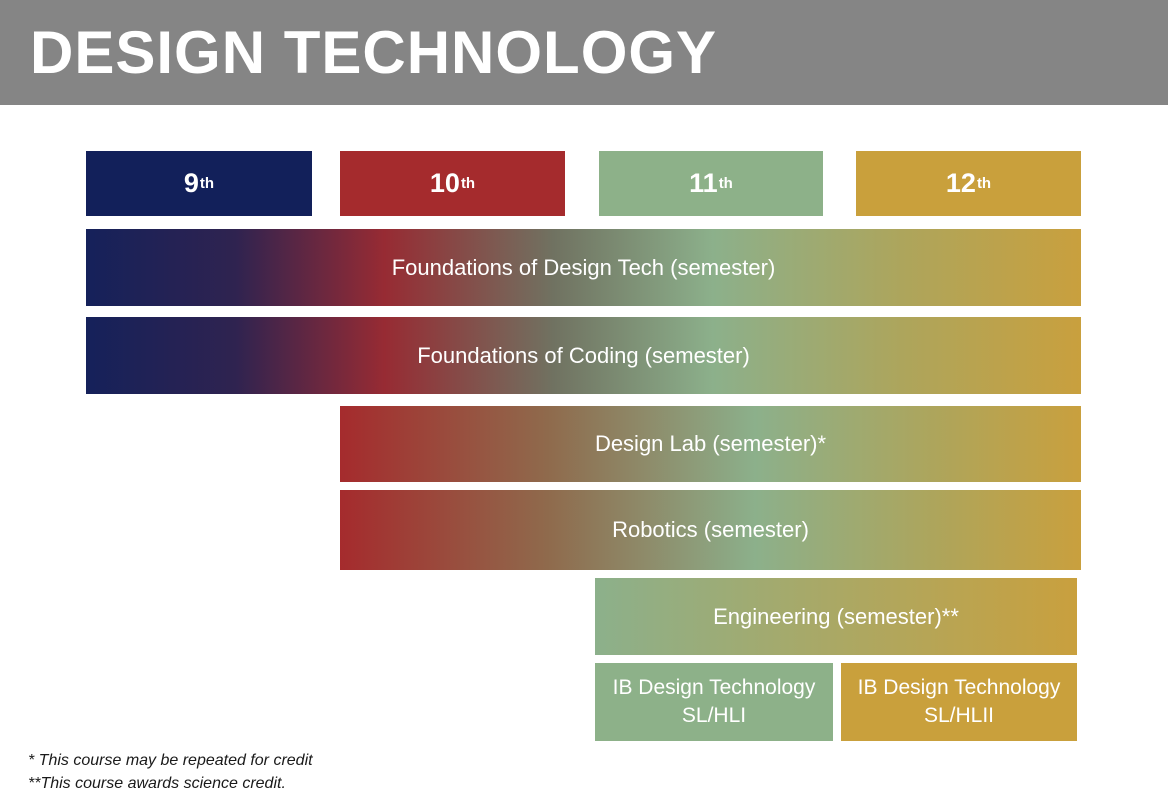  What do you see at coordinates (984, 183) in the screenshot?
I see `grade-12-suffix: th` at bounding box center [984, 183].